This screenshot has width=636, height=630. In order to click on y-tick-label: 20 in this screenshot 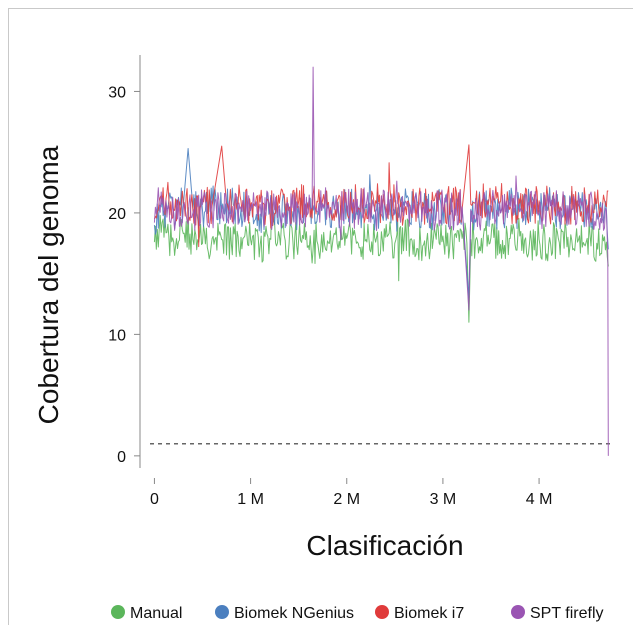, I will do `click(117, 214)`.